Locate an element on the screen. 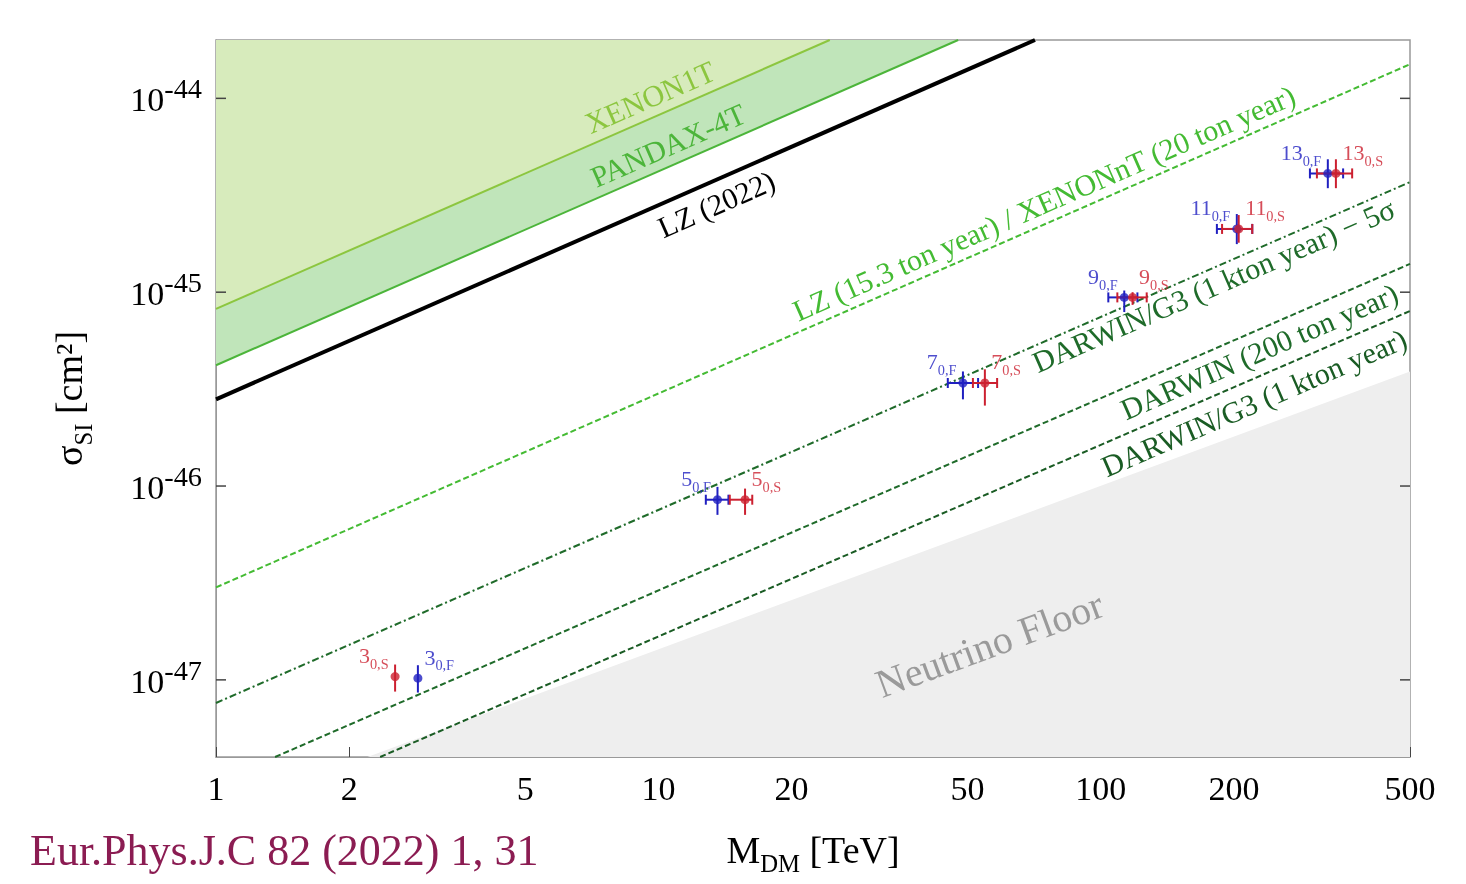 The width and height of the screenshot is (1466, 884). x-tick-label: 5 is located at coordinates (525, 788).